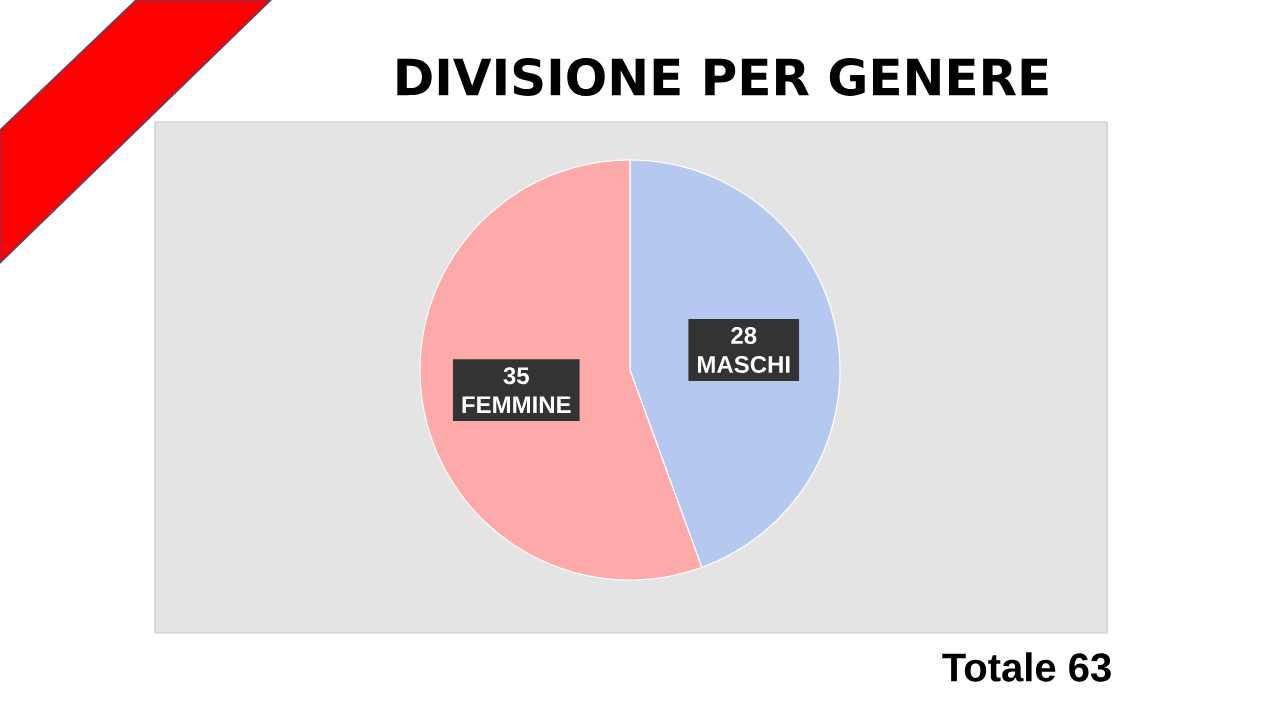  Describe the element at coordinates (744, 335) in the screenshot. I see `data-label: 28` at that location.